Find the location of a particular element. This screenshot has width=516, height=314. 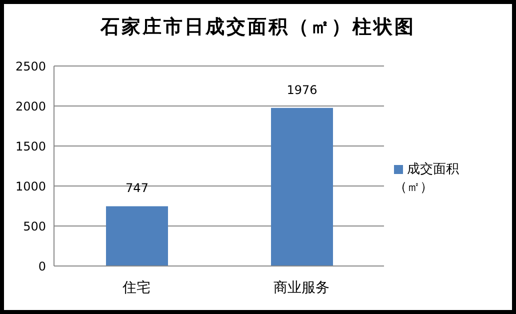

data-label: 747 is located at coordinates (137, 188).